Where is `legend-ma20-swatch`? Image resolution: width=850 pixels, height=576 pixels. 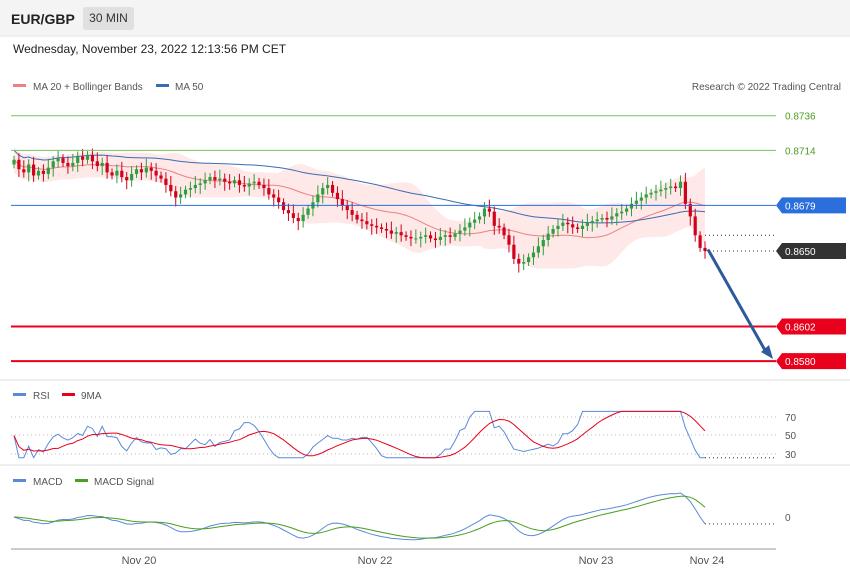
legend-ma20-swatch is located at coordinates (19, 85).